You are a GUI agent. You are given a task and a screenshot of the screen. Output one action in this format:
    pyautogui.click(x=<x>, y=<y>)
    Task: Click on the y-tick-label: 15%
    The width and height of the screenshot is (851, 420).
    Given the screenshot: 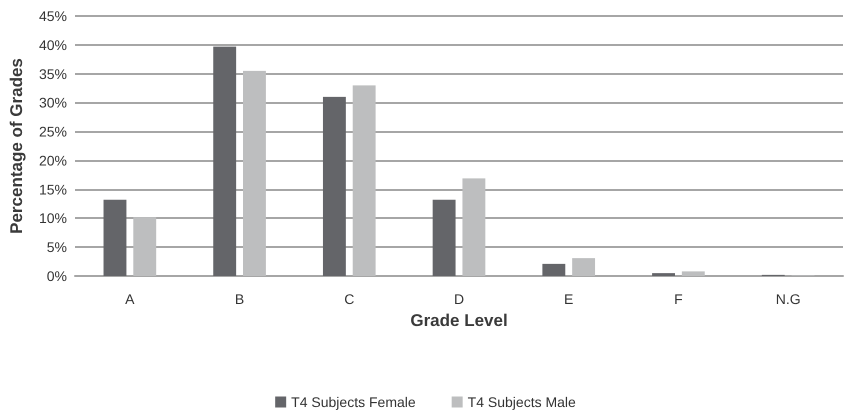 What is the action you would take?
    pyautogui.click(x=52, y=189)
    